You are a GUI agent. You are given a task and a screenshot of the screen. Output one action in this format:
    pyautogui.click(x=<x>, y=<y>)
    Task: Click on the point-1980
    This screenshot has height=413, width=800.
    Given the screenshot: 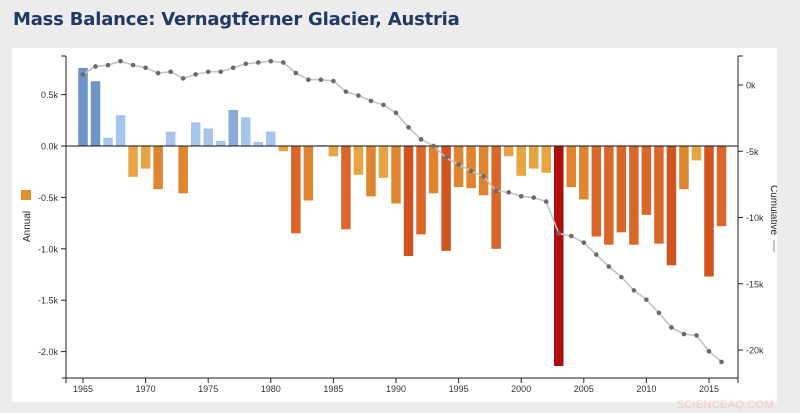 What is the action you would take?
    pyautogui.click(x=271, y=61)
    